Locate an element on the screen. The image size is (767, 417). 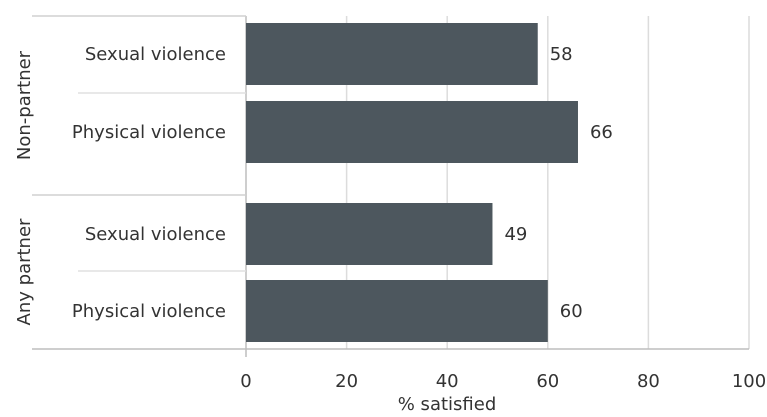
x-tick-label-40: 40 is located at coordinates (447, 381).